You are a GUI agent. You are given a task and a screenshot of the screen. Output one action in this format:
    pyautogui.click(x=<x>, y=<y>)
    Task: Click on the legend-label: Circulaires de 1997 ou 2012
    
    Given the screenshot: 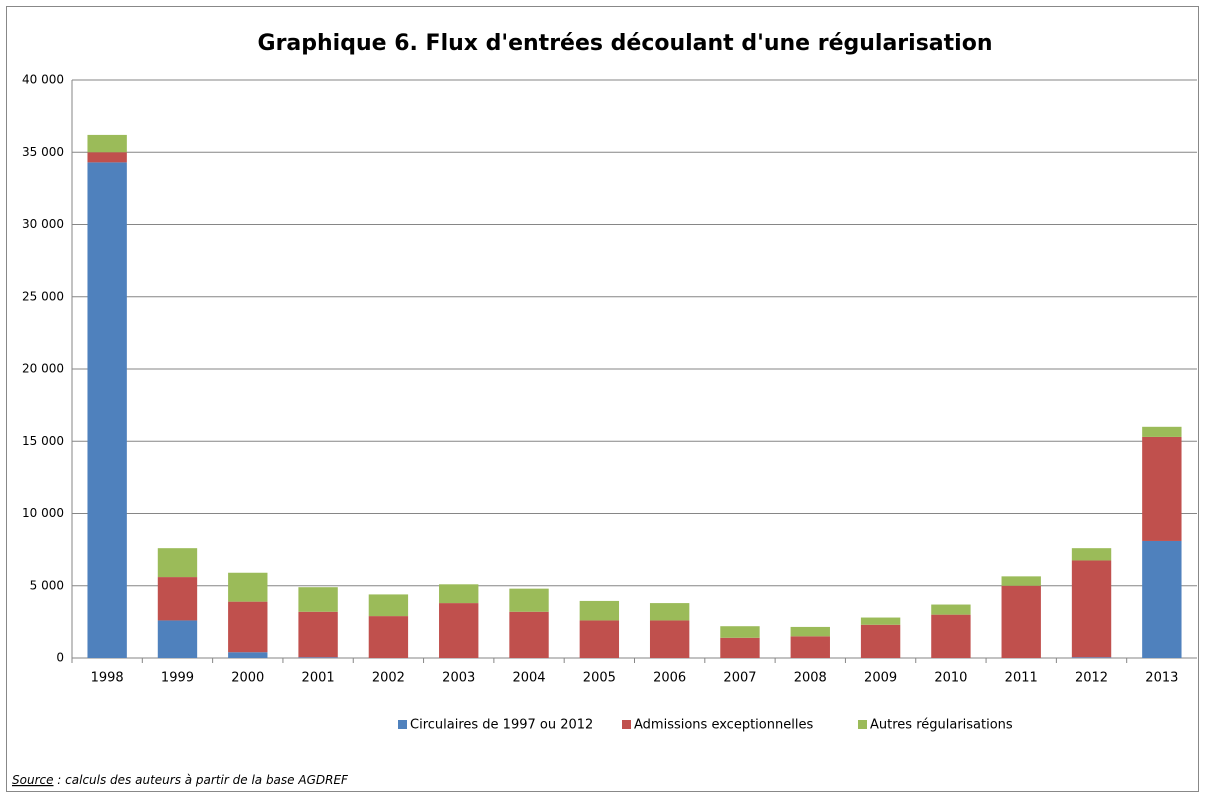 What is the action you would take?
    pyautogui.click(x=501, y=725)
    